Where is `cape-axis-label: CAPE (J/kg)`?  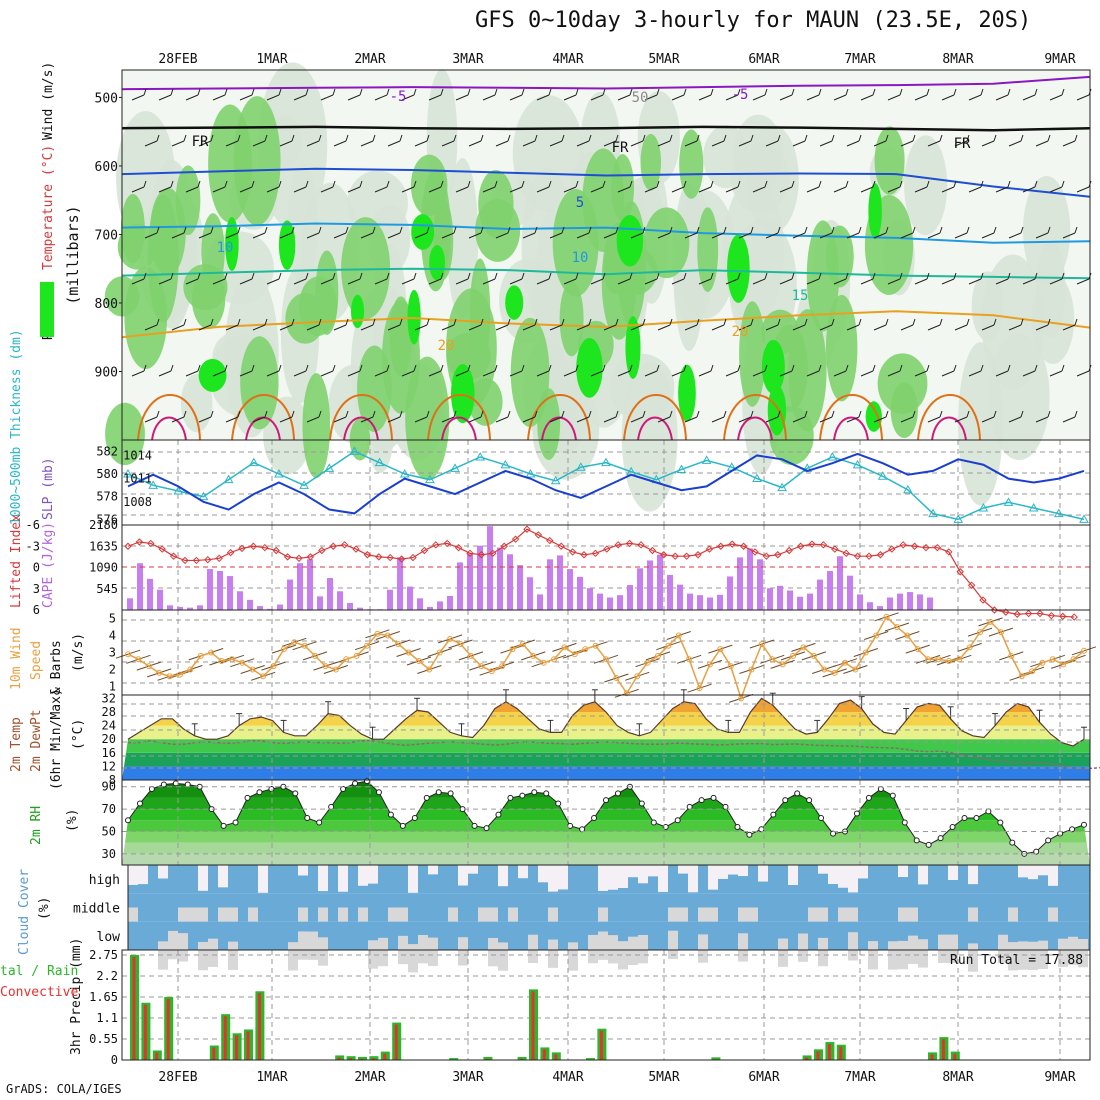
cape-axis-label: CAPE (J/kg) is located at coordinates (48, 565).